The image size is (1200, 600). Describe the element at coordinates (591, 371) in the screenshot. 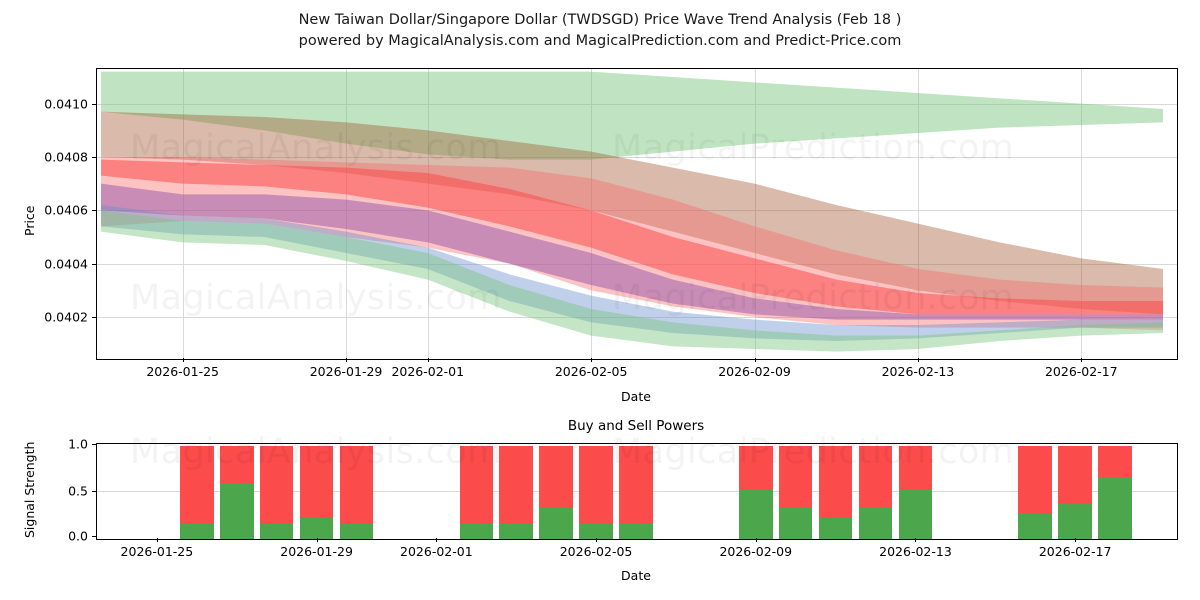

I see `price-x-tick-label: 2026-02-05` at that location.